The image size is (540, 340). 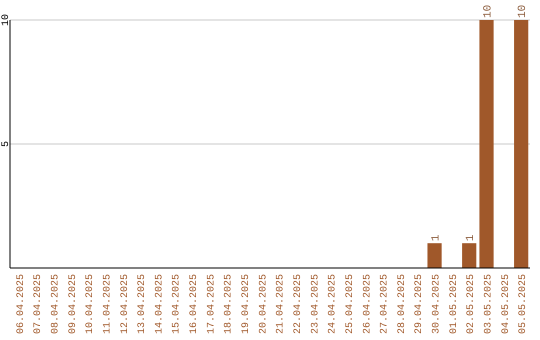 What do you see at coordinates (108, 304) in the screenshot?
I see `x-tick-label: 11.04.2025` at bounding box center [108, 304].